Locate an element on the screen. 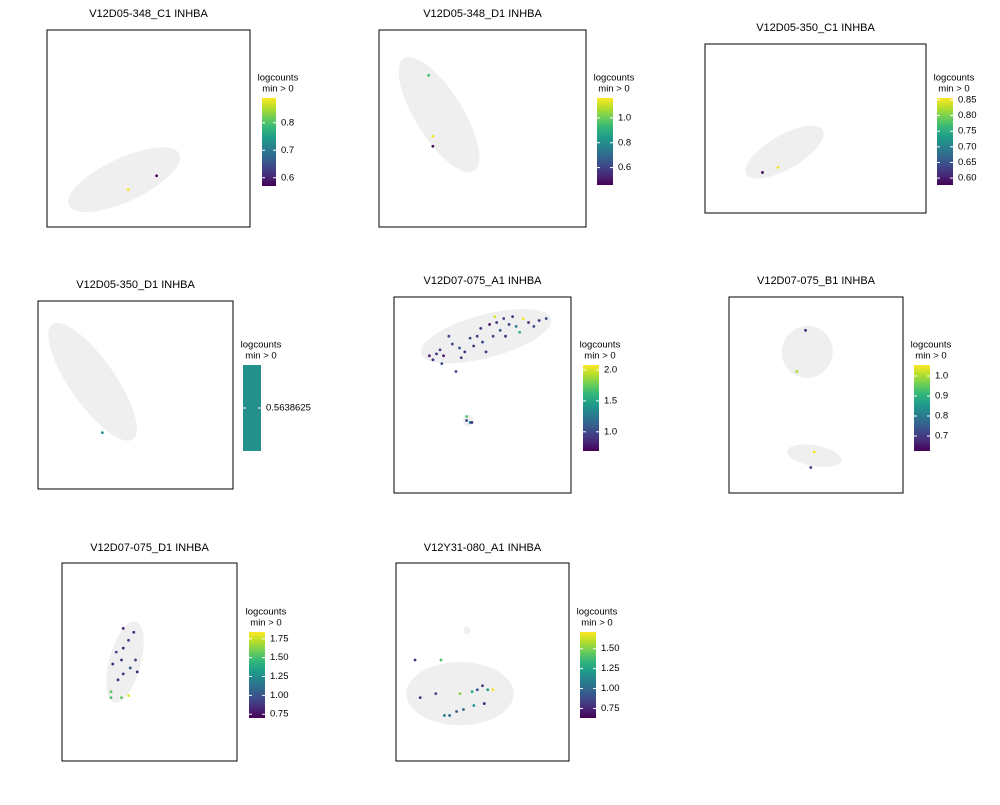 The height and width of the screenshot is (805, 1000). colorbar-tick-label: 0.60 is located at coordinates (967, 178).